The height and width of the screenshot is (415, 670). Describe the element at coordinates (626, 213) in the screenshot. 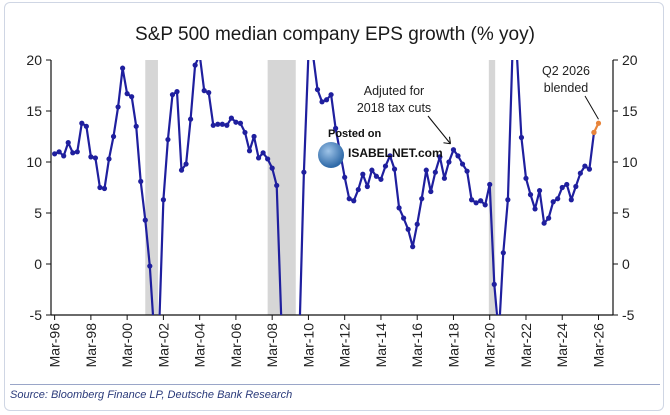

I see `y-tick-label-right: 5` at that location.